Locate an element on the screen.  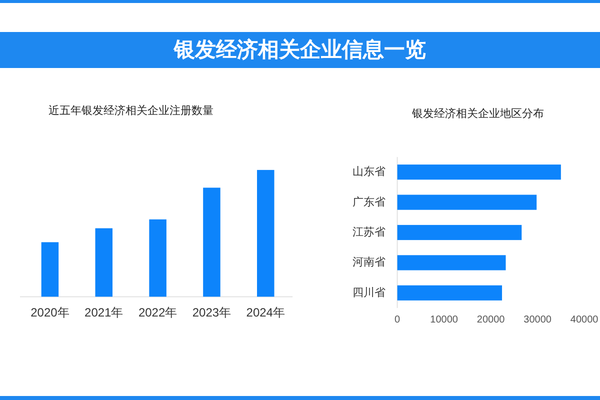
x-tick-label: 10000 is located at coordinates (444, 320).